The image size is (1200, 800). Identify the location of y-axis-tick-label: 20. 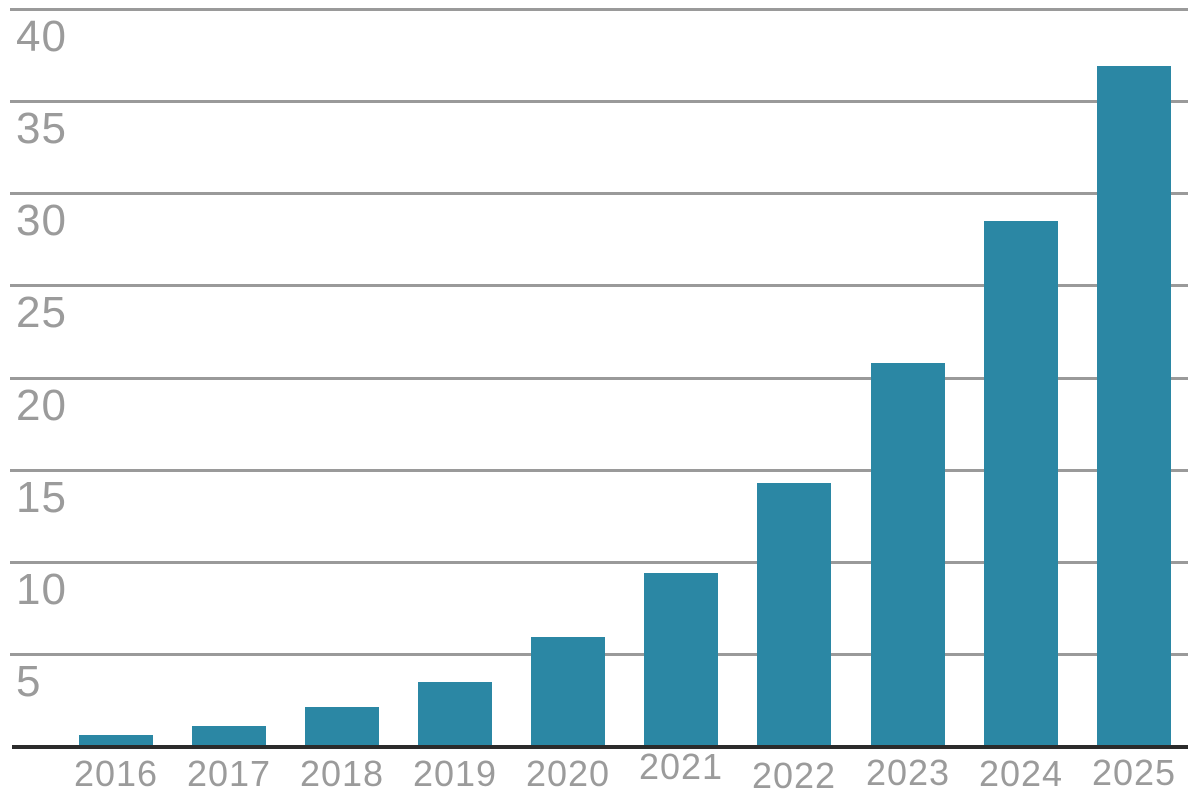
(41, 405).